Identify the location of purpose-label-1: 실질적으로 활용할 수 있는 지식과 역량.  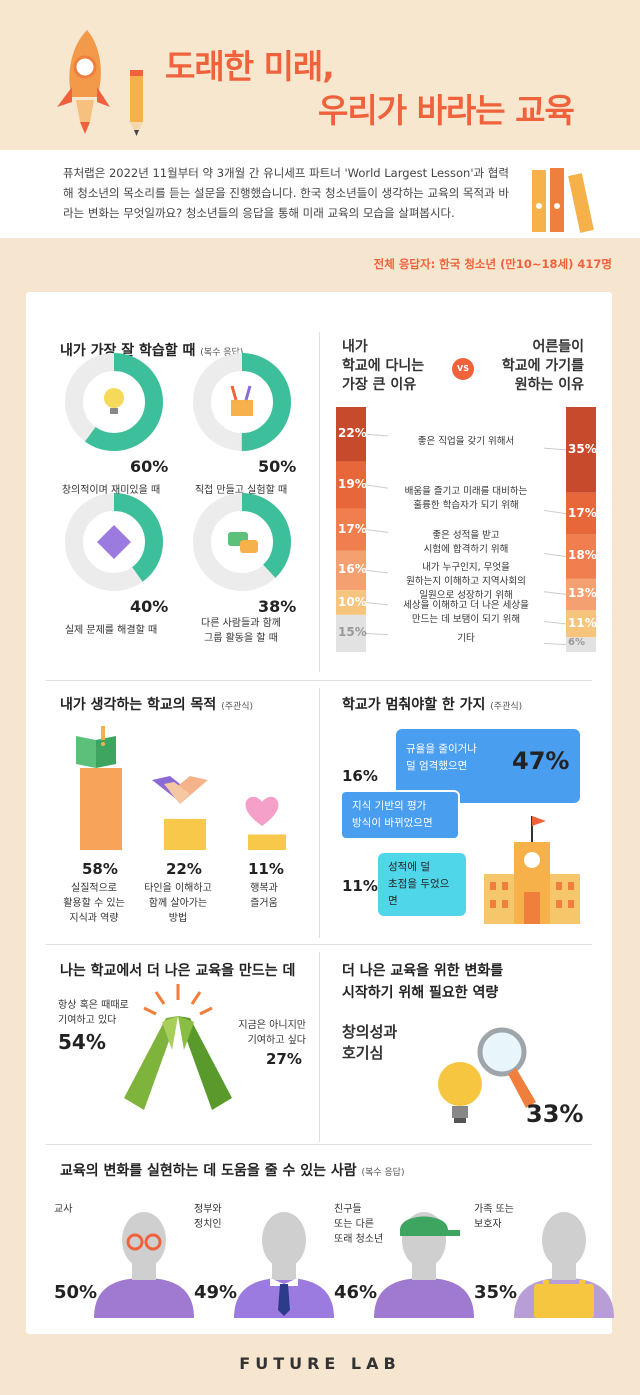
(94, 903).